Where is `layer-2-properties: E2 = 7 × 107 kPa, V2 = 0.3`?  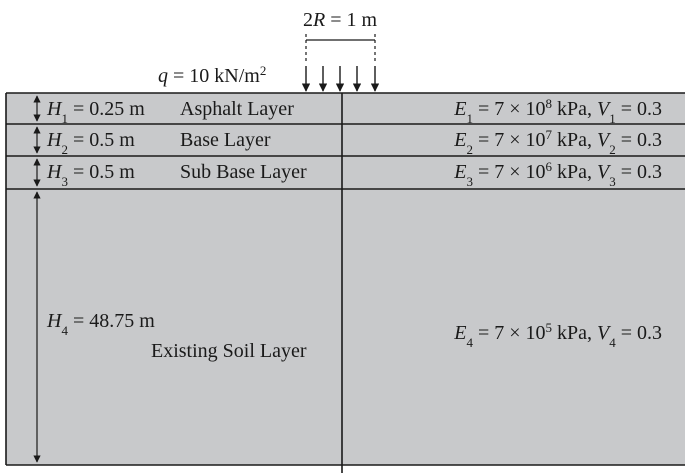
layer-2-properties: E2 = 7 × 107 kPa, V2 = 0.3 is located at coordinates (557, 142).